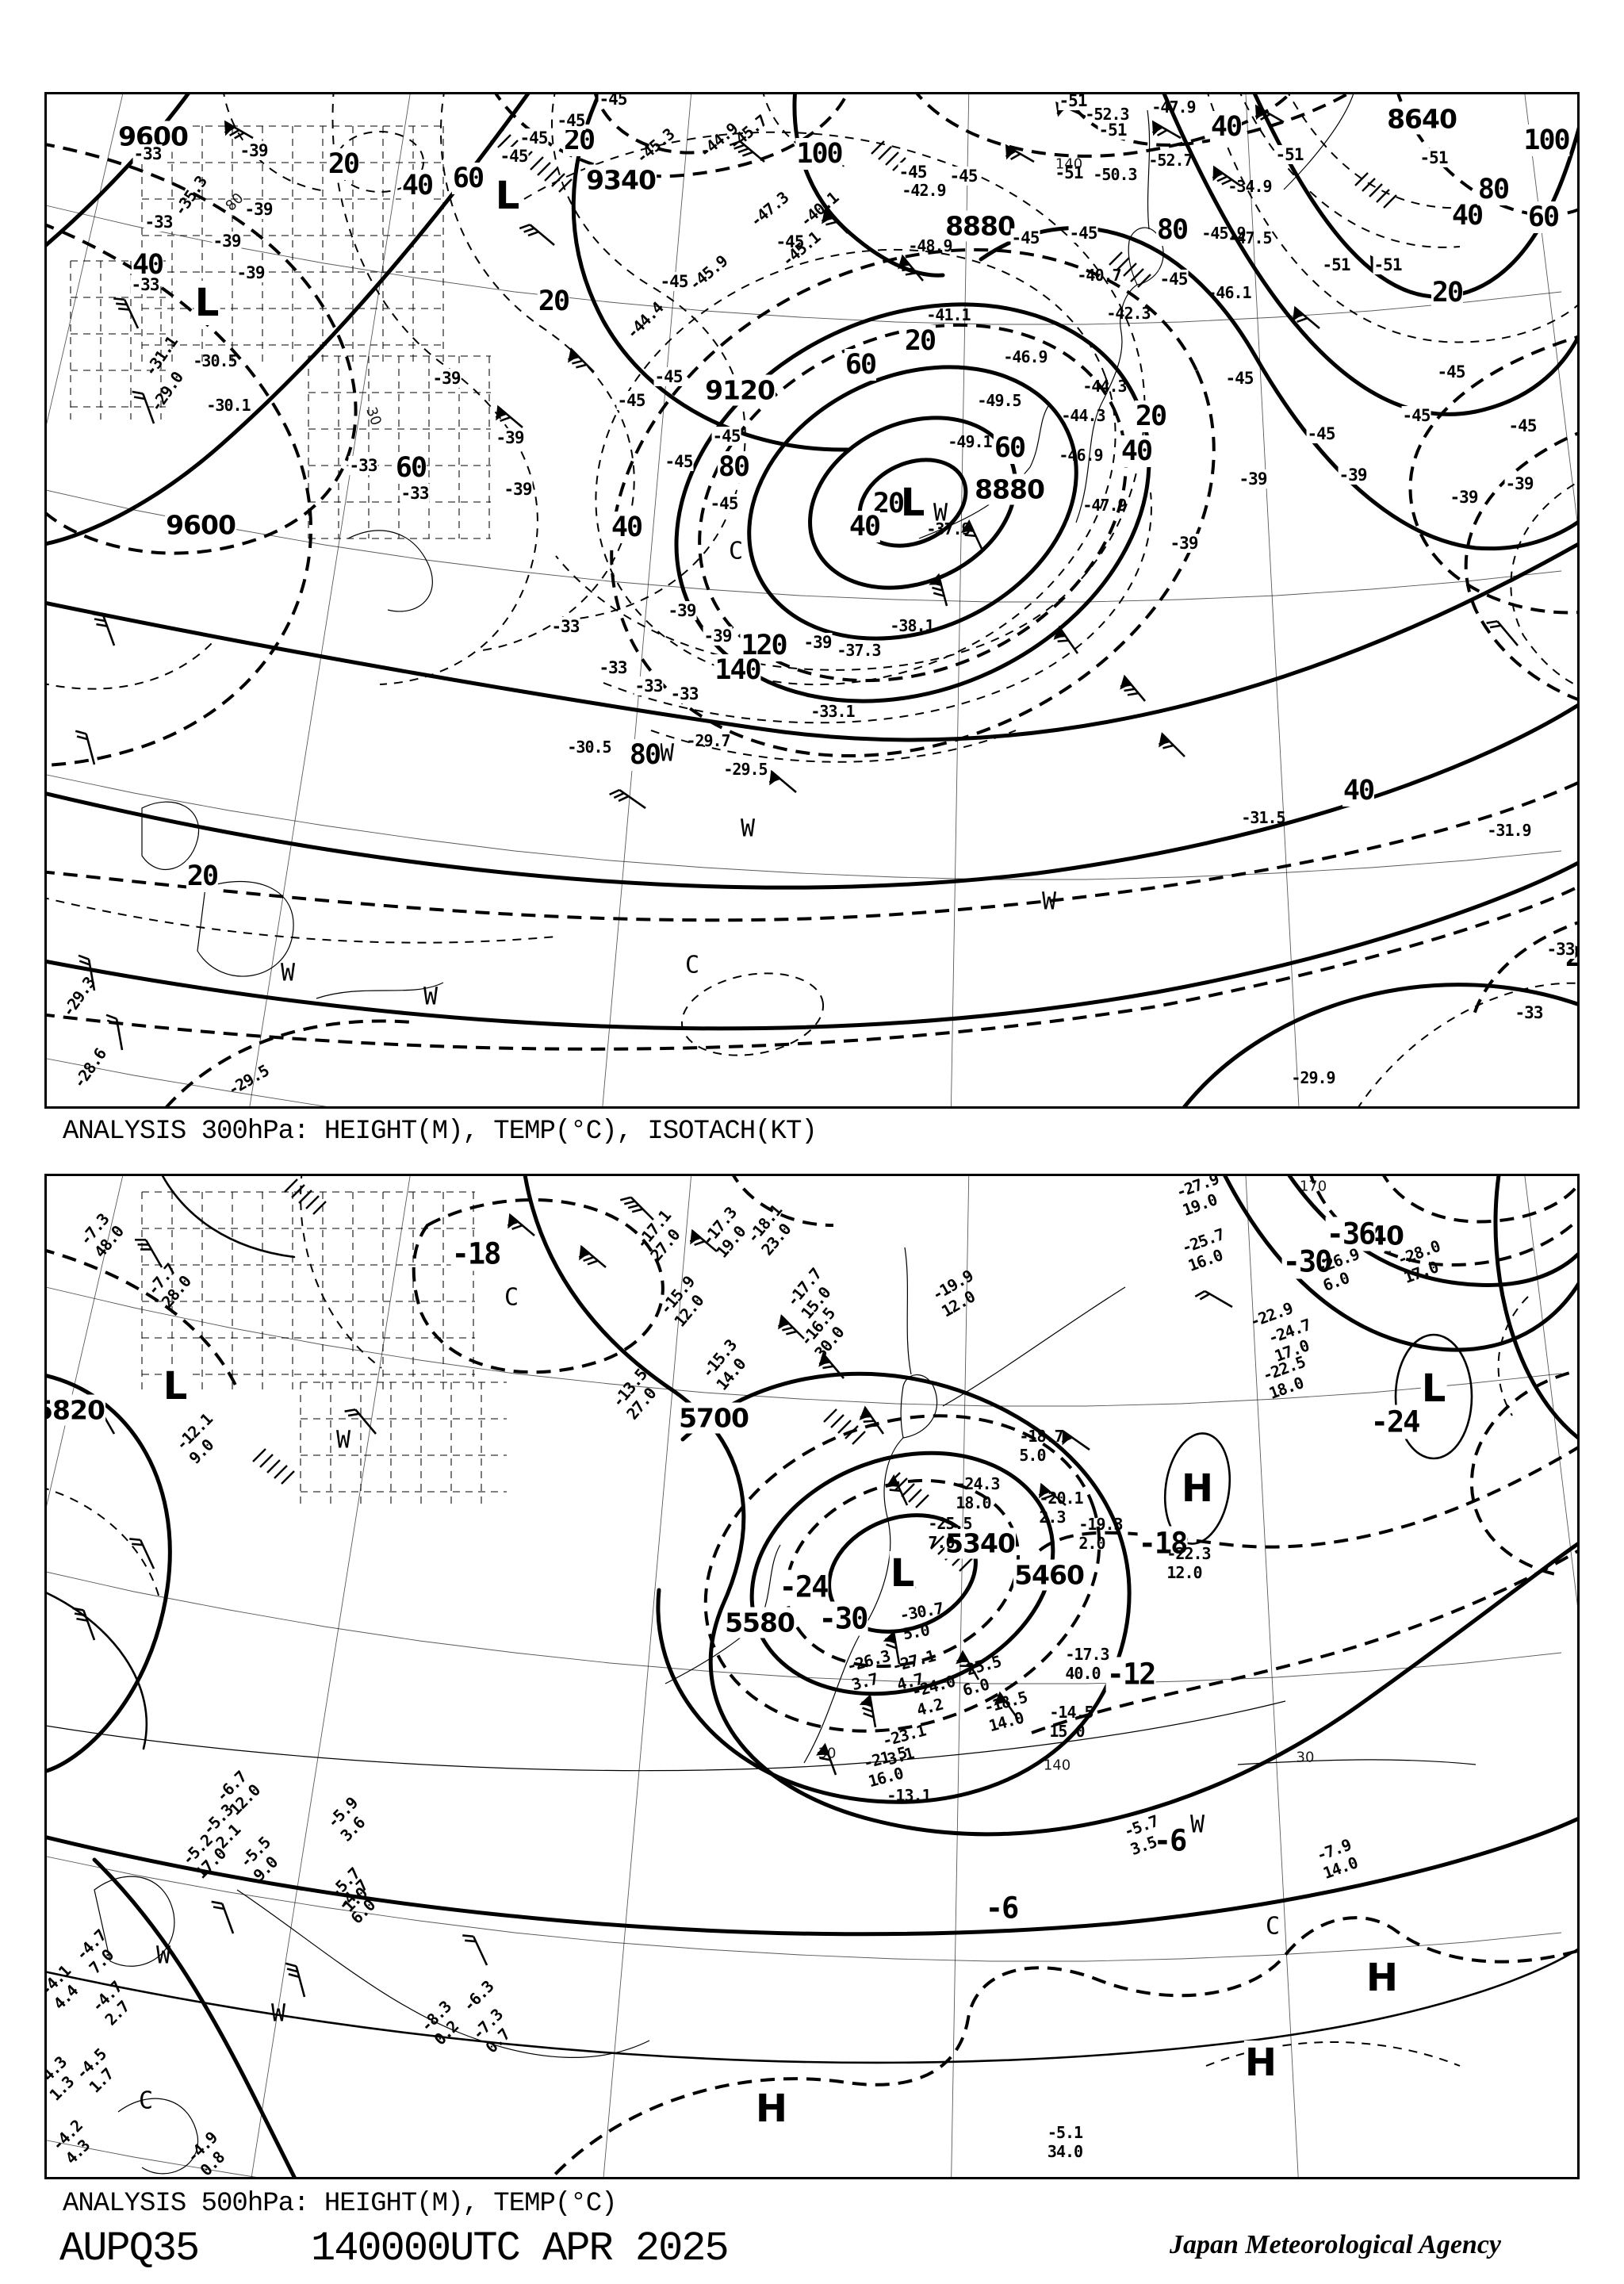 The height and width of the screenshot is (2284, 1624). Describe the element at coordinates (612, 1375) in the screenshot. I see `jet-hatch-ticks` at that location.